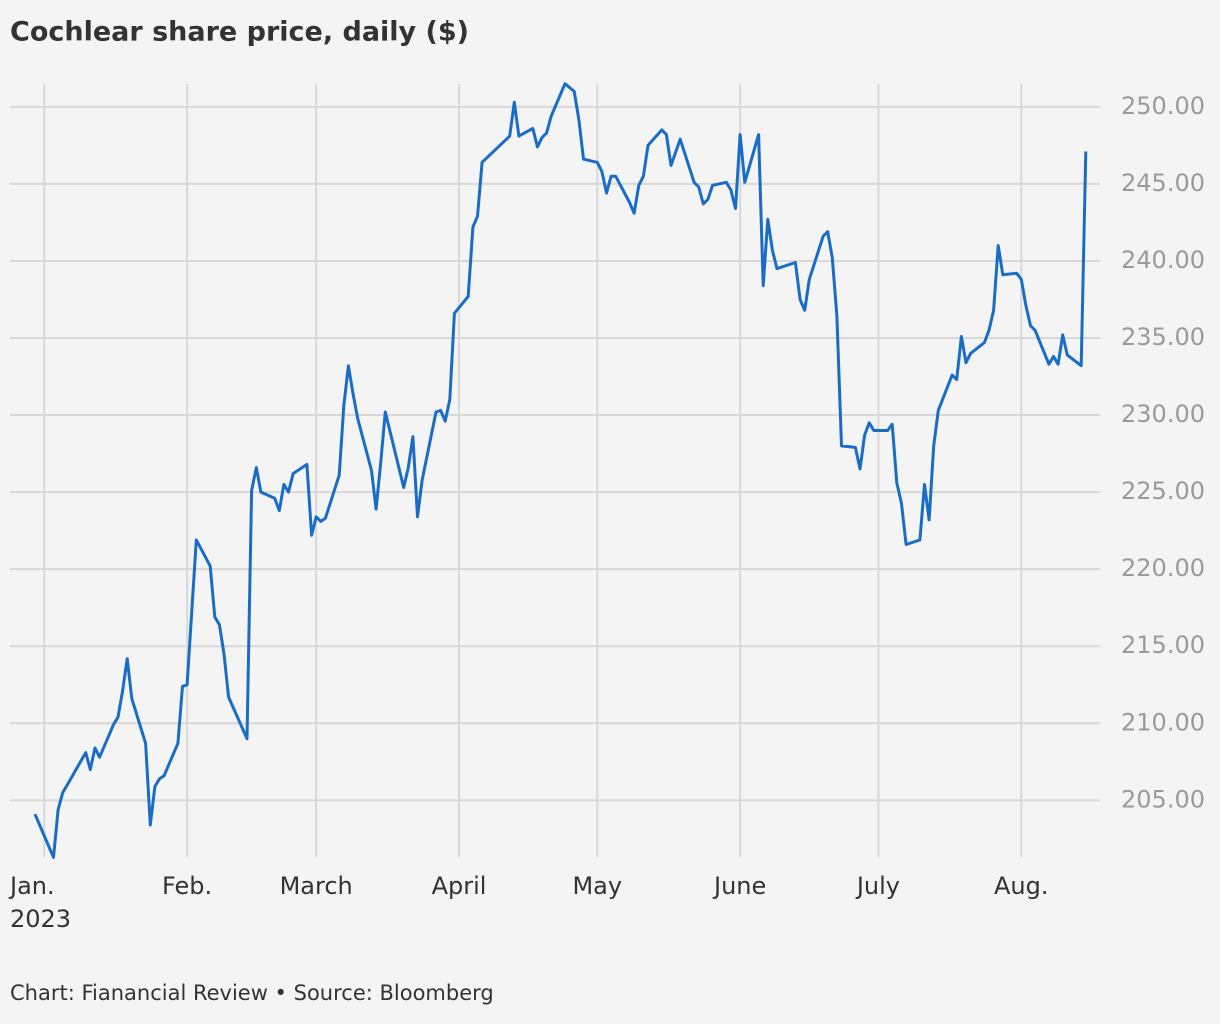 The height and width of the screenshot is (1024, 1220). I want to click on y-tick-label: 245.00, so click(1163, 183).